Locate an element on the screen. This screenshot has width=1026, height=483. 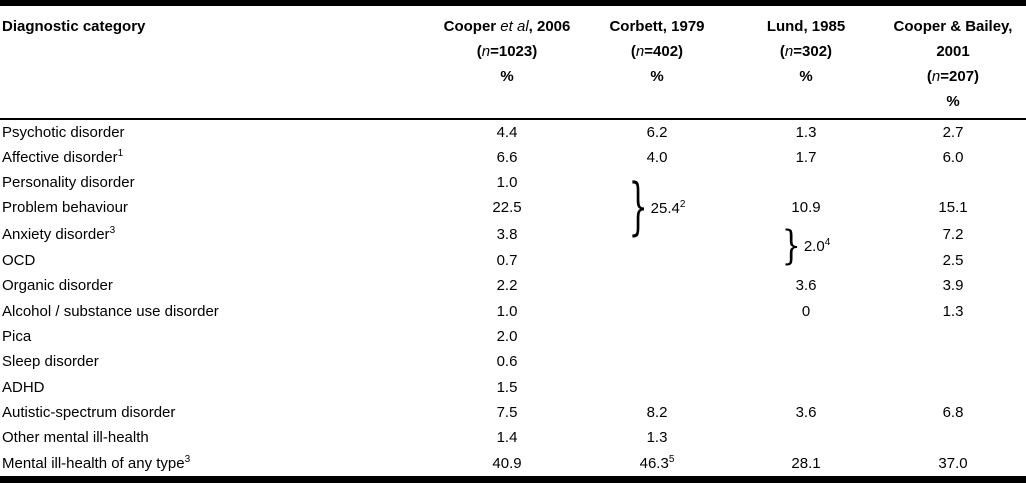
row-label: Other mental ill-health is located at coordinates (75, 438).